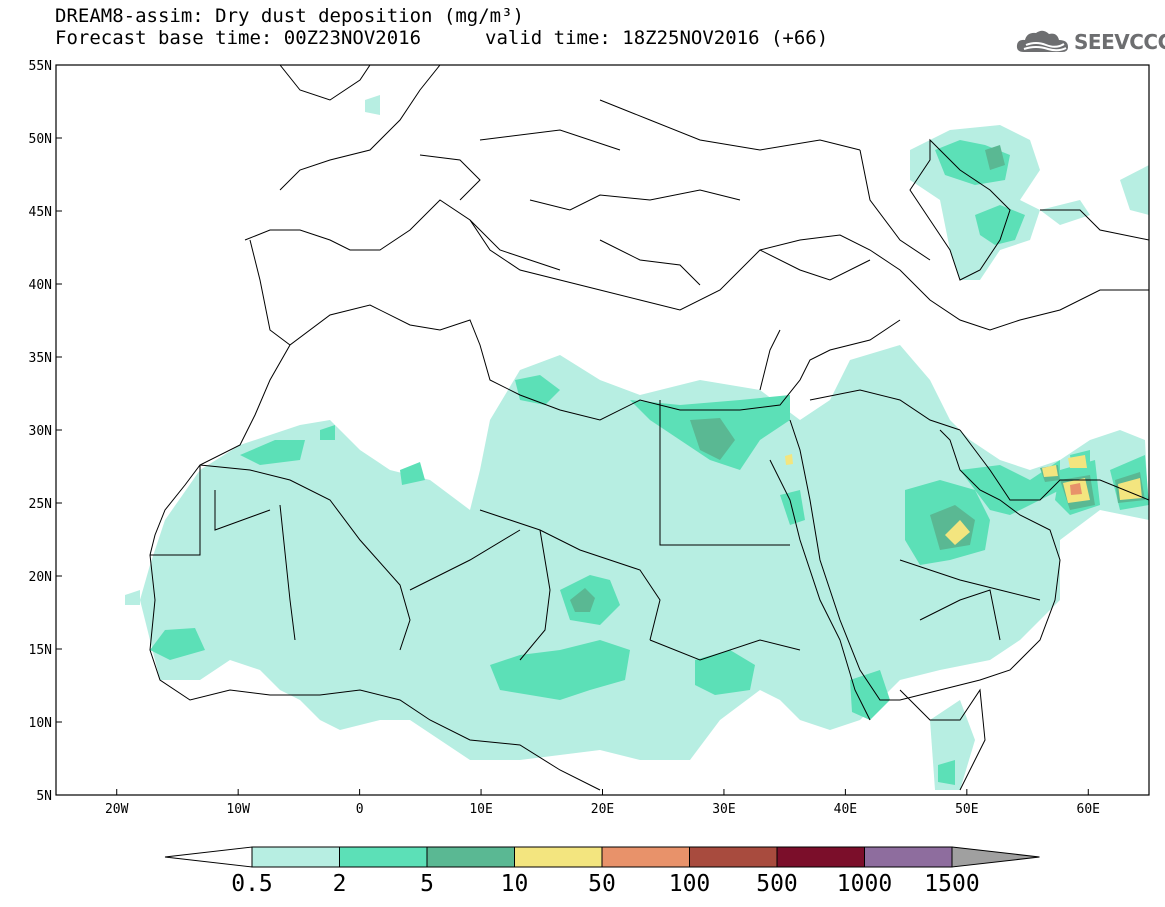 This screenshot has width=1165, height=907. I want to click on colorbar: 0.5 2 5 10 50 100 500 1000 1500, so click(602, 871).